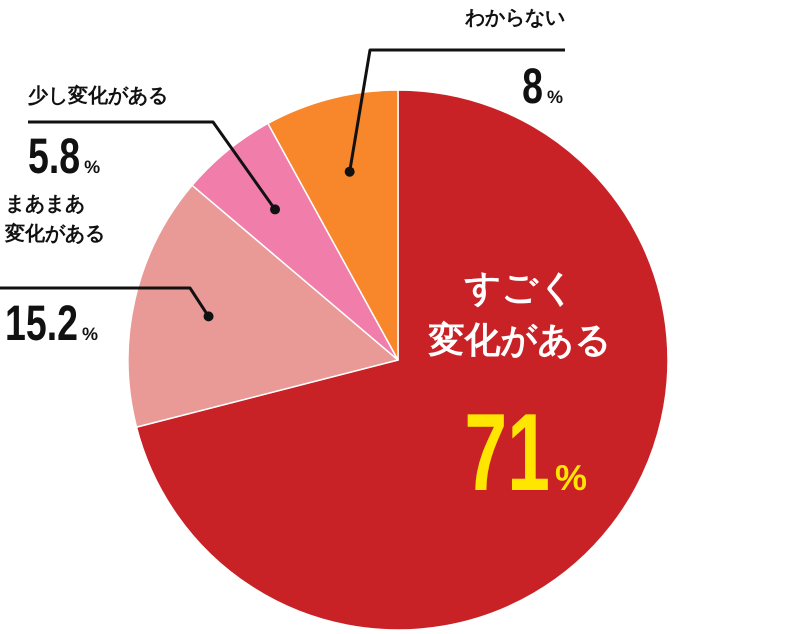 Image resolution: width=800 pixels, height=634 pixels. Describe the element at coordinates (98, 95) in the screenshot. I see `slice-label: 少し変化がある` at that location.